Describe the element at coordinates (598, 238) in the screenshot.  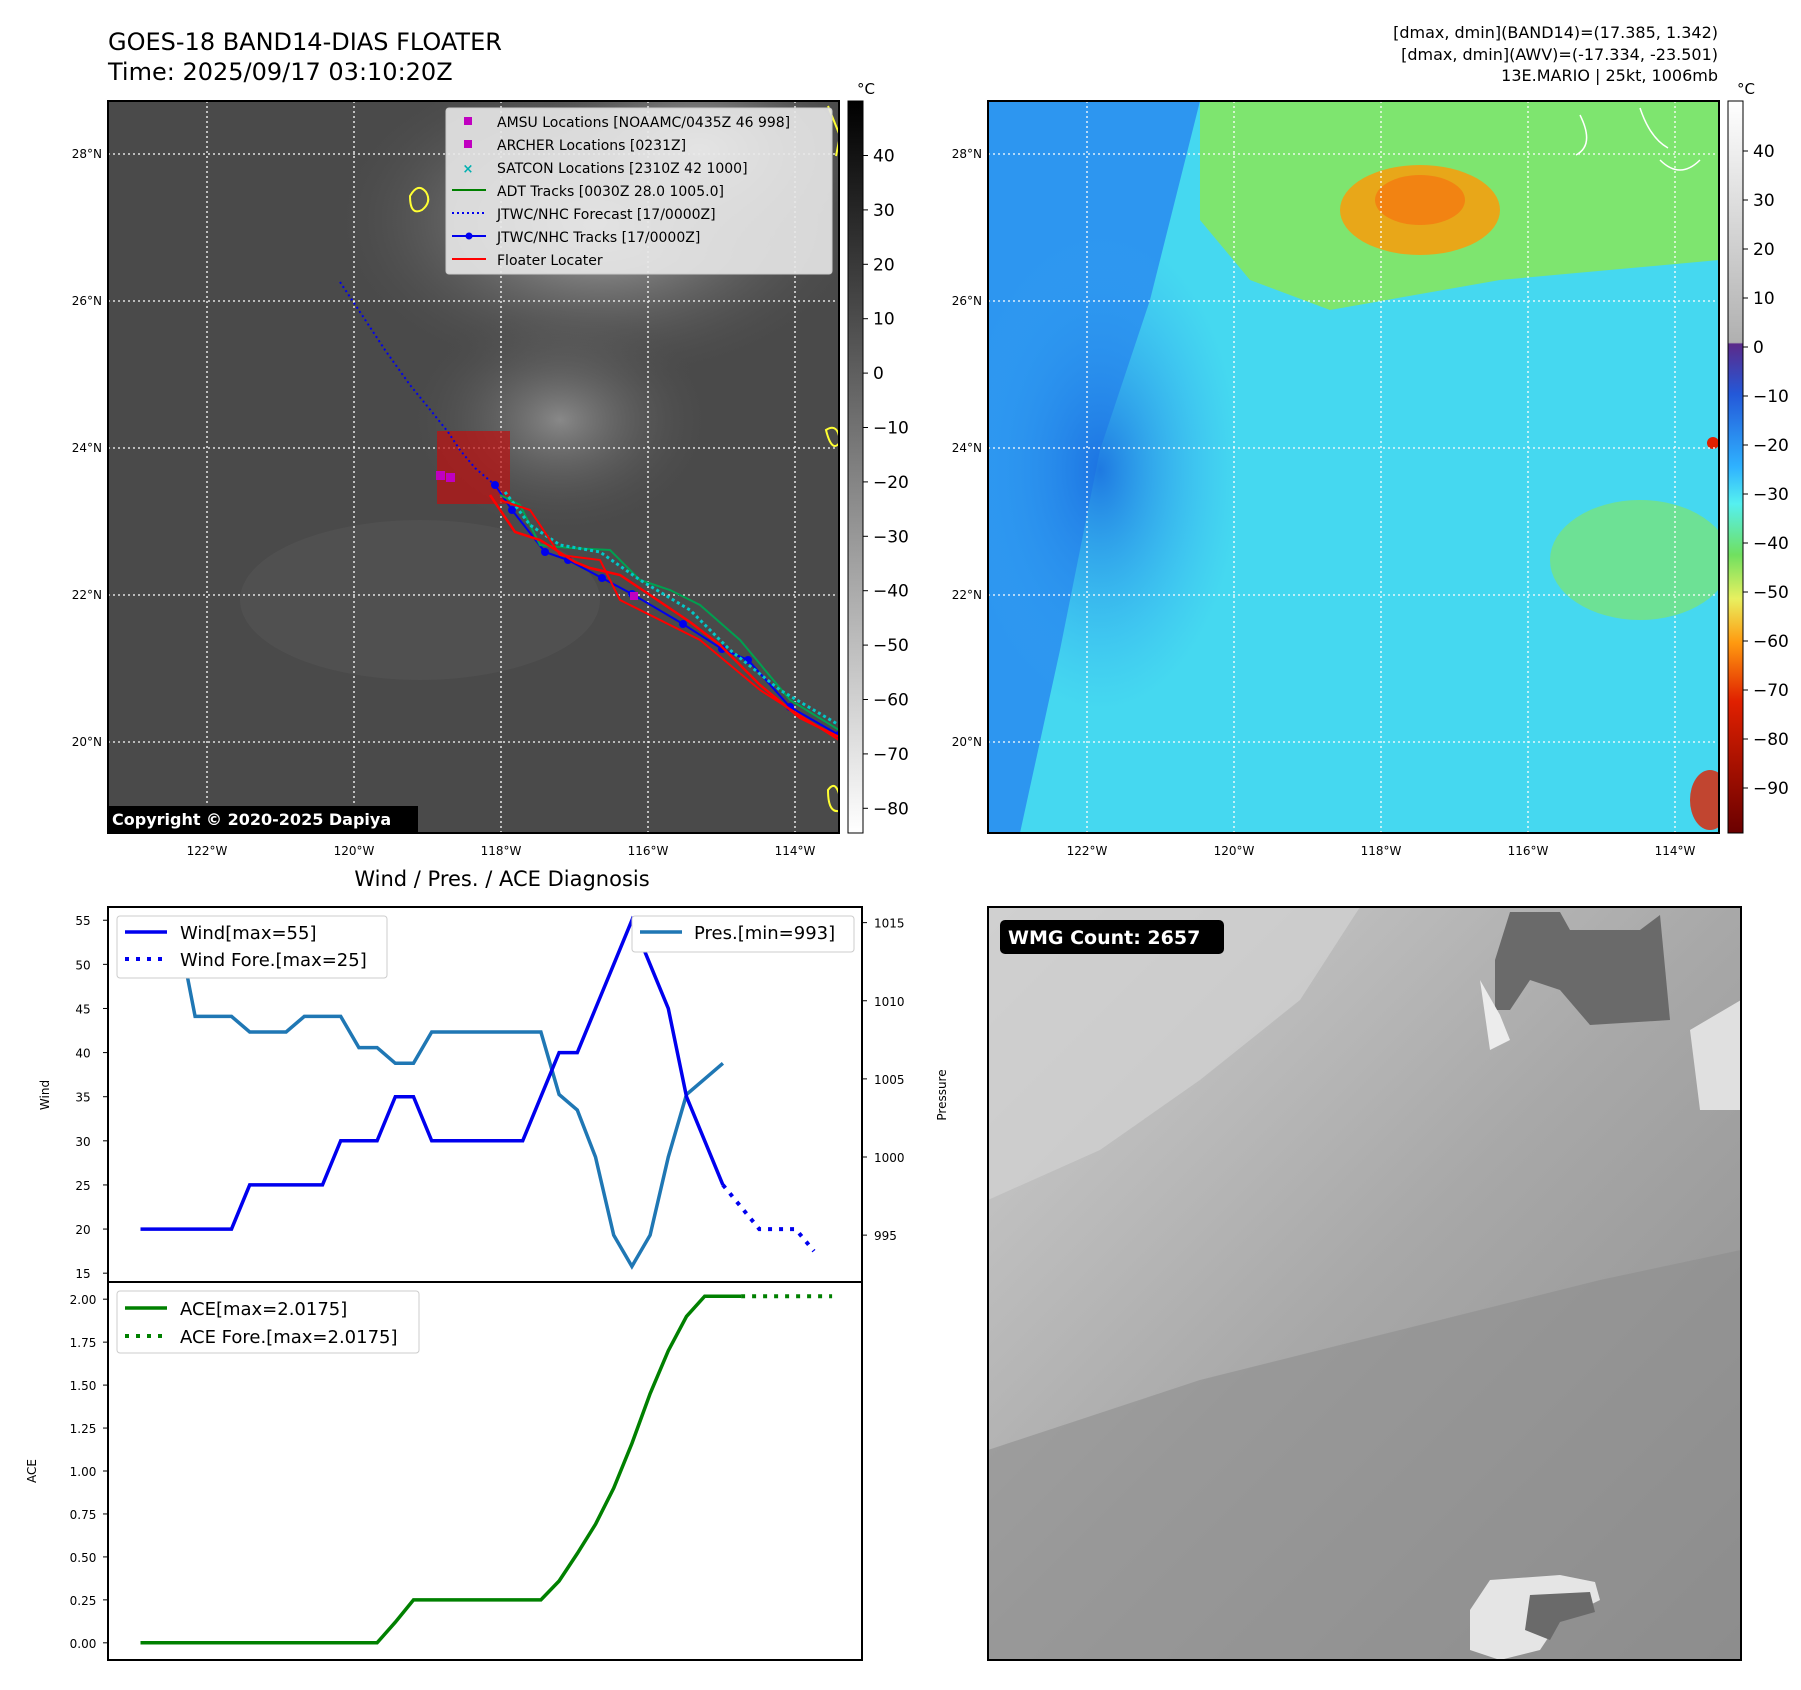
I see `legend-tracks: JTWC/NHC Tracks [17/0000Z]` at that location.